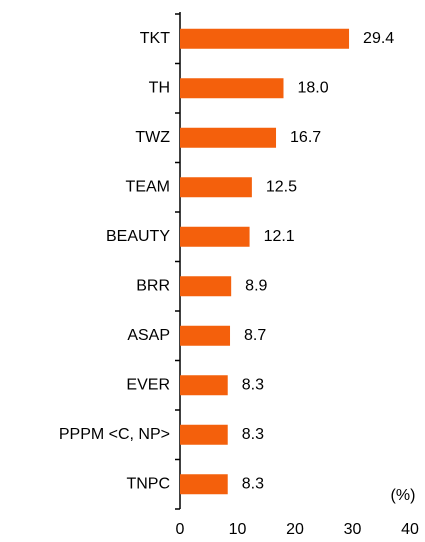 The height and width of the screenshot is (542, 425). I want to click on value-label: 12.1, so click(279, 236).